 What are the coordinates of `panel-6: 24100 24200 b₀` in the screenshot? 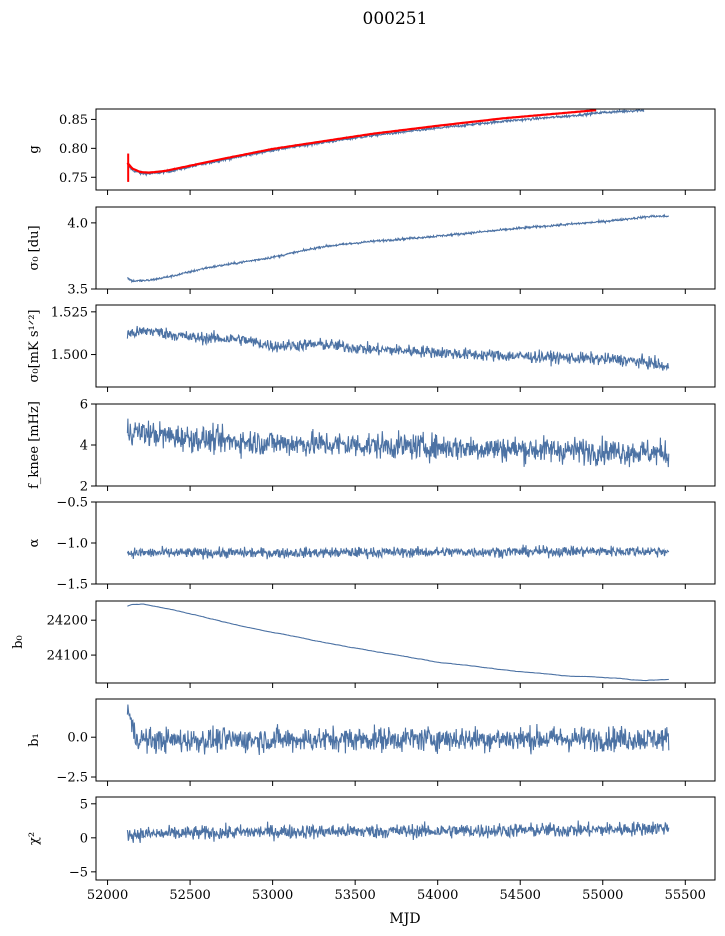 It's located at (363, 644).